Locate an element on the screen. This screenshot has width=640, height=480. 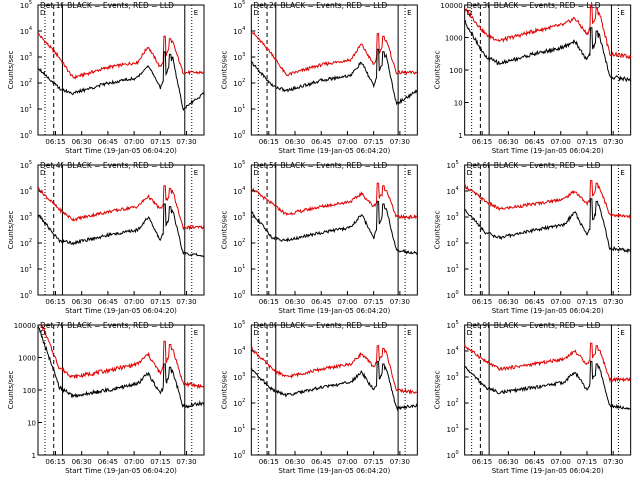
chart-title: Det 4f BLACK = Events, RED = LLD is located at coordinates (107, 165).